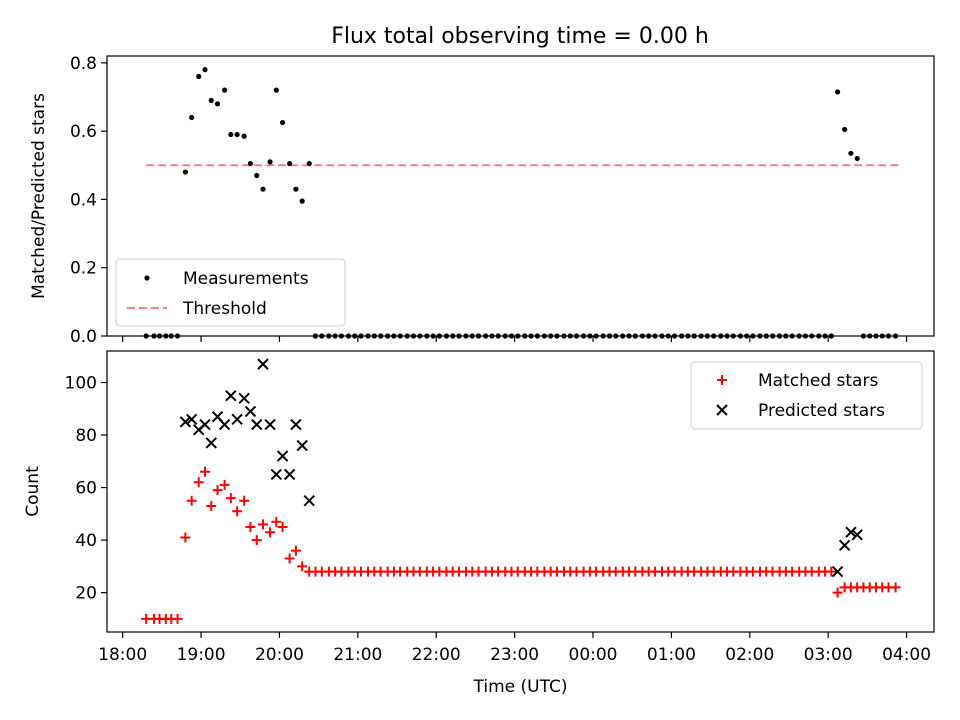 The height and width of the screenshot is (720, 960). I want to click on x-tick-label: 02:00, so click(749, 655).